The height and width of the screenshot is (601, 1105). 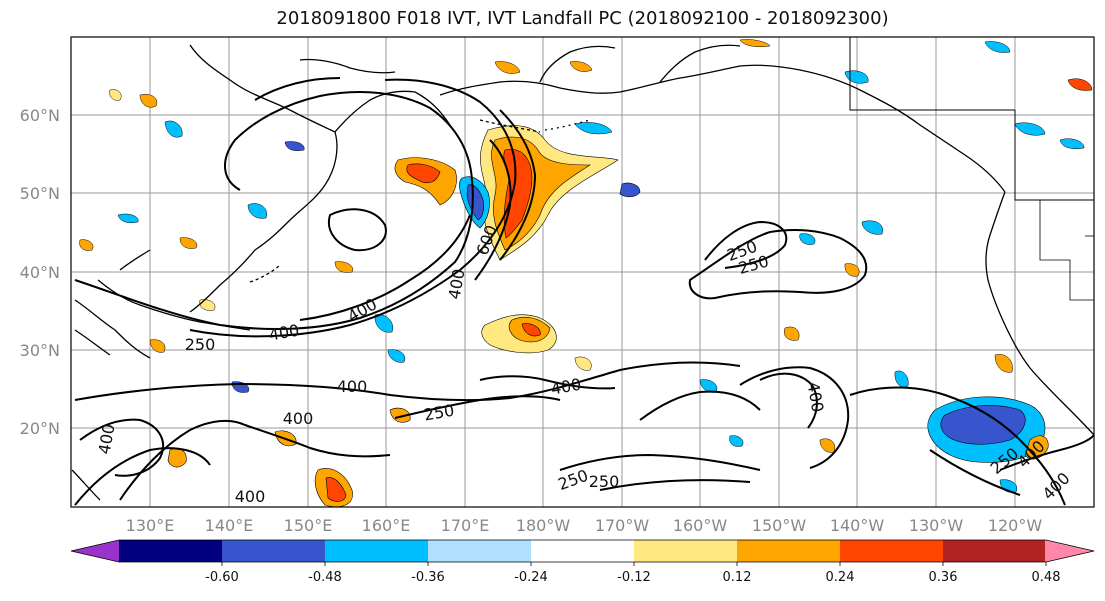 What do you see at coordinates (40, 428) in the screenshot?
I see `latitude-label: 20°N` at bounding box center [40, 428].